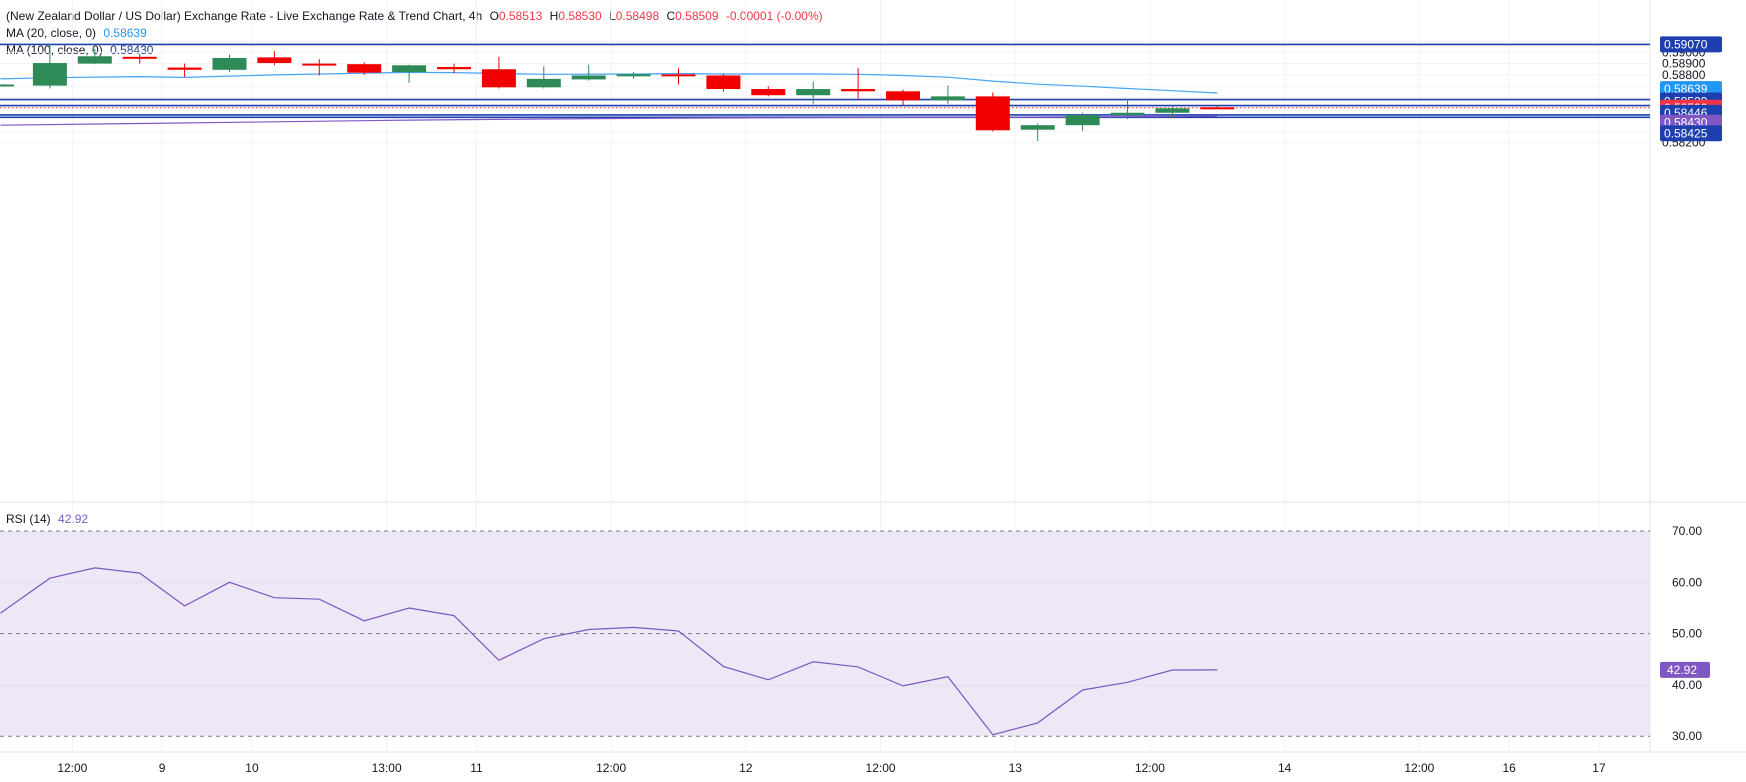 The image size is (1746, 782). Describe the element at coordinates (1686, 133) in the screenshot. I see `price-tag-label: 0.58425` at that location.